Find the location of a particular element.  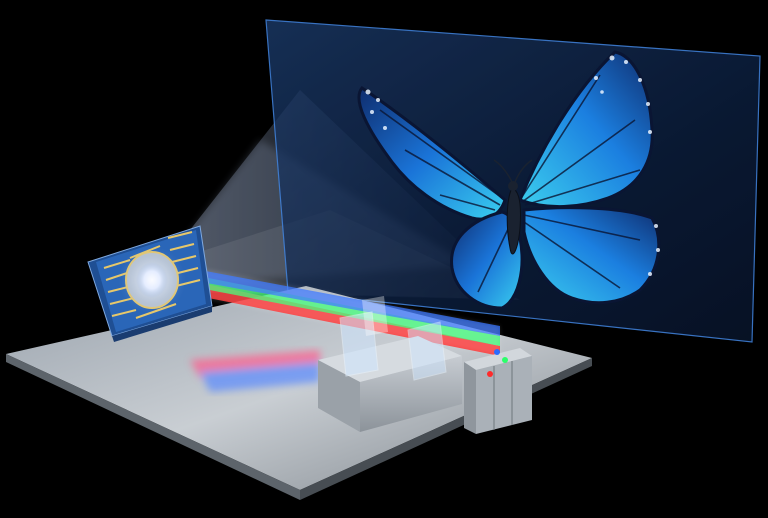

chip-device is located at coordinates (150, 283).